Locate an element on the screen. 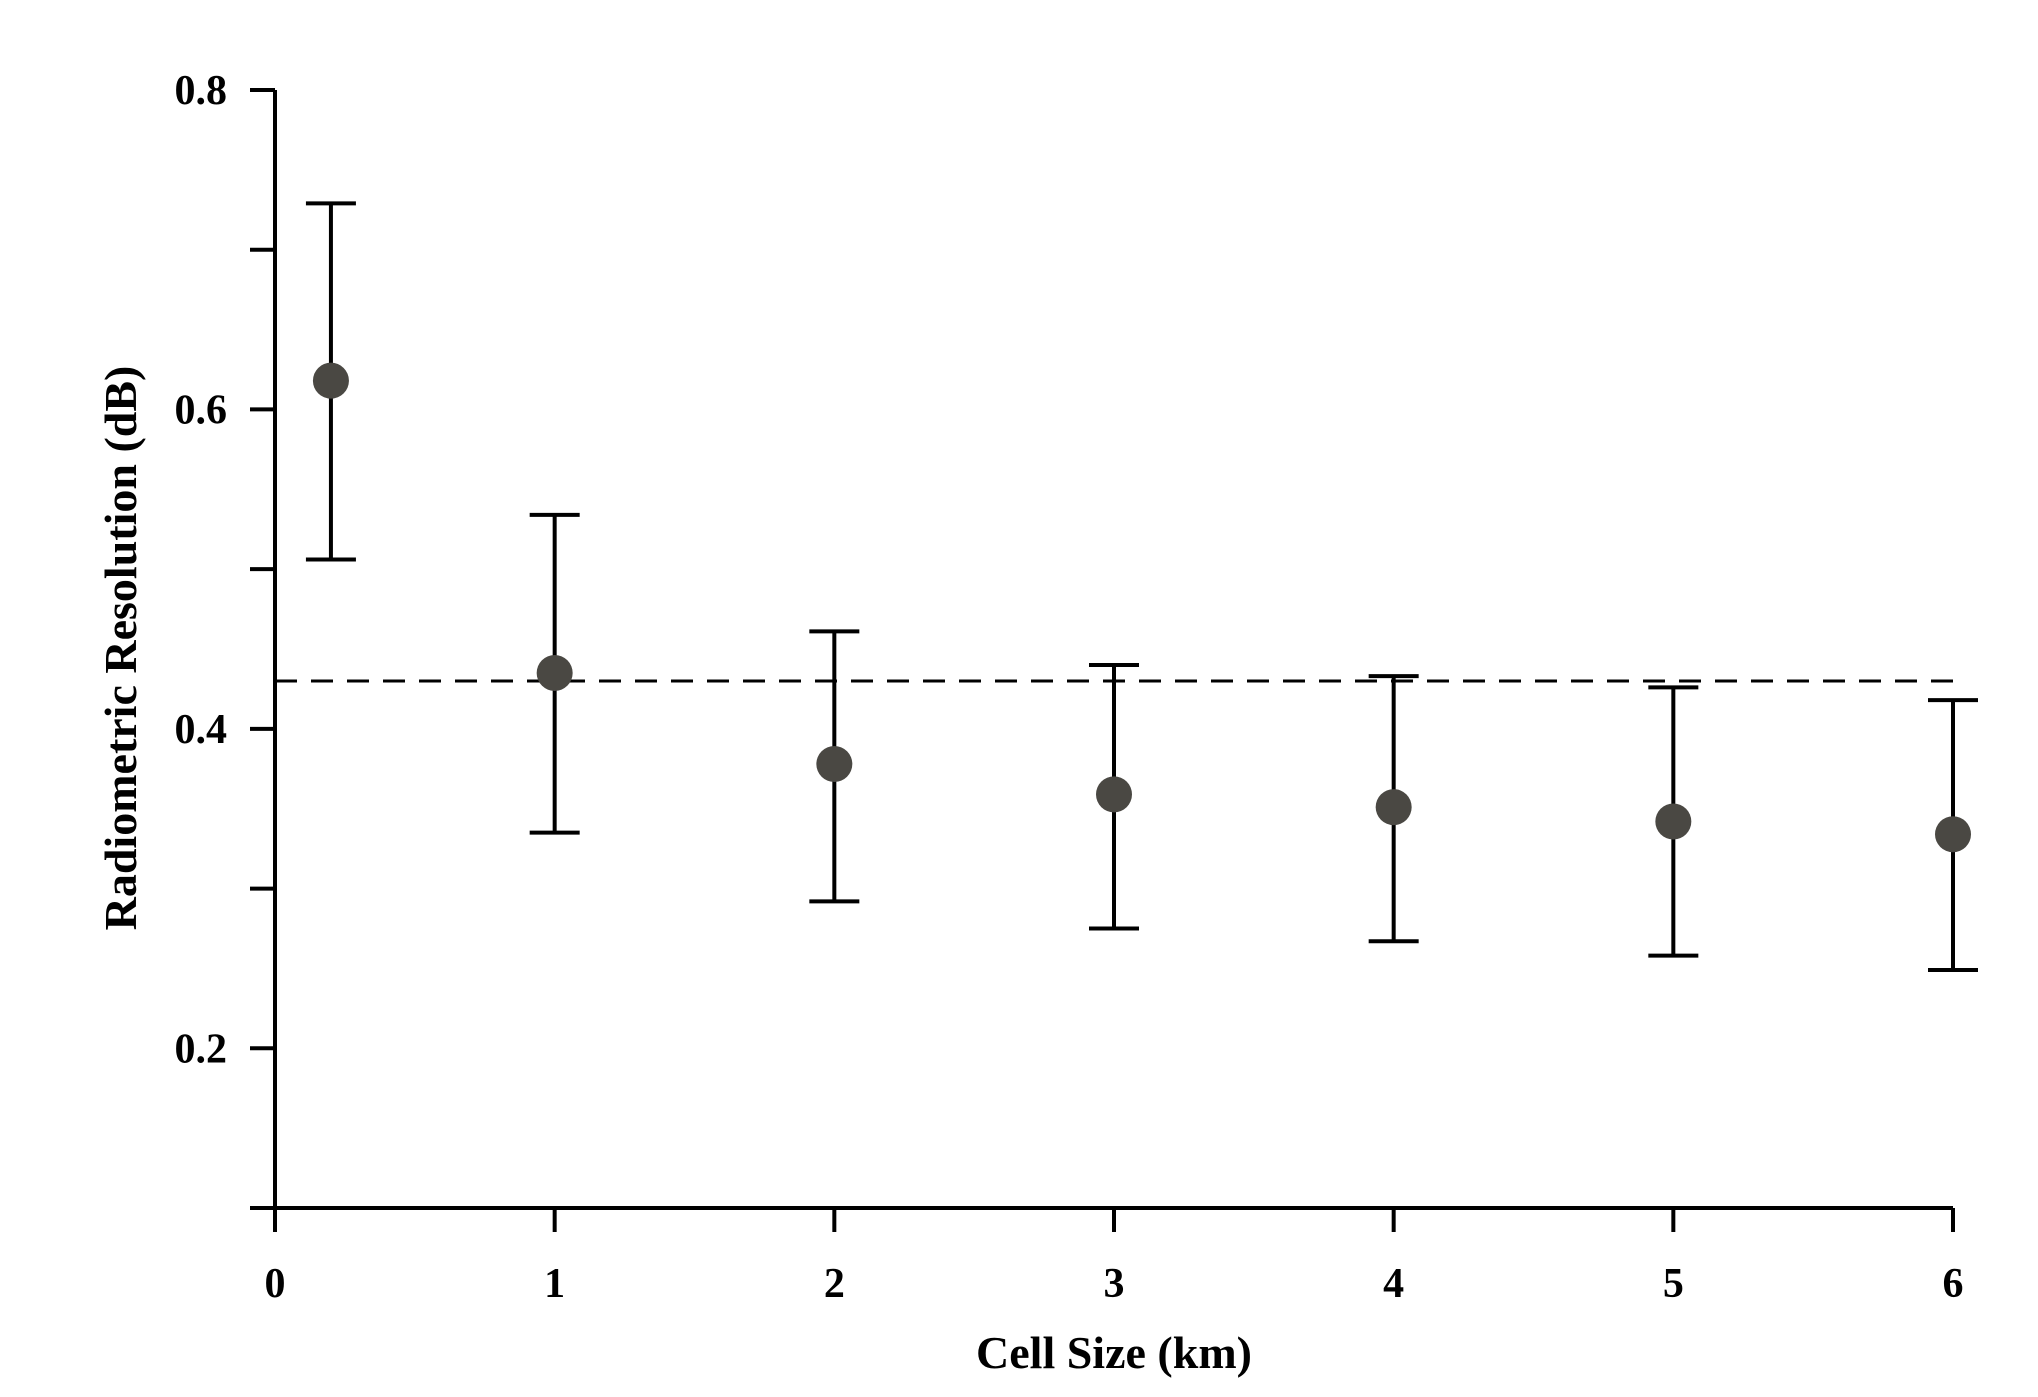 Image resolution: width=2038 pixels, height=1397 pixels. y-tick-label: 0.2 is located at coordinates (201, 1049).